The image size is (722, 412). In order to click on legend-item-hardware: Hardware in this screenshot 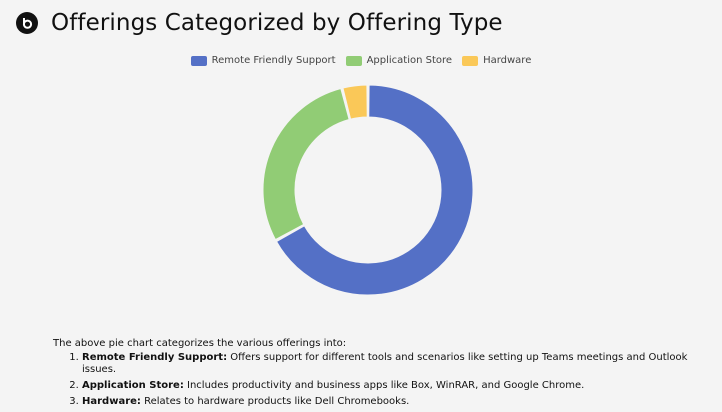, I will do `click(496, 60)`.